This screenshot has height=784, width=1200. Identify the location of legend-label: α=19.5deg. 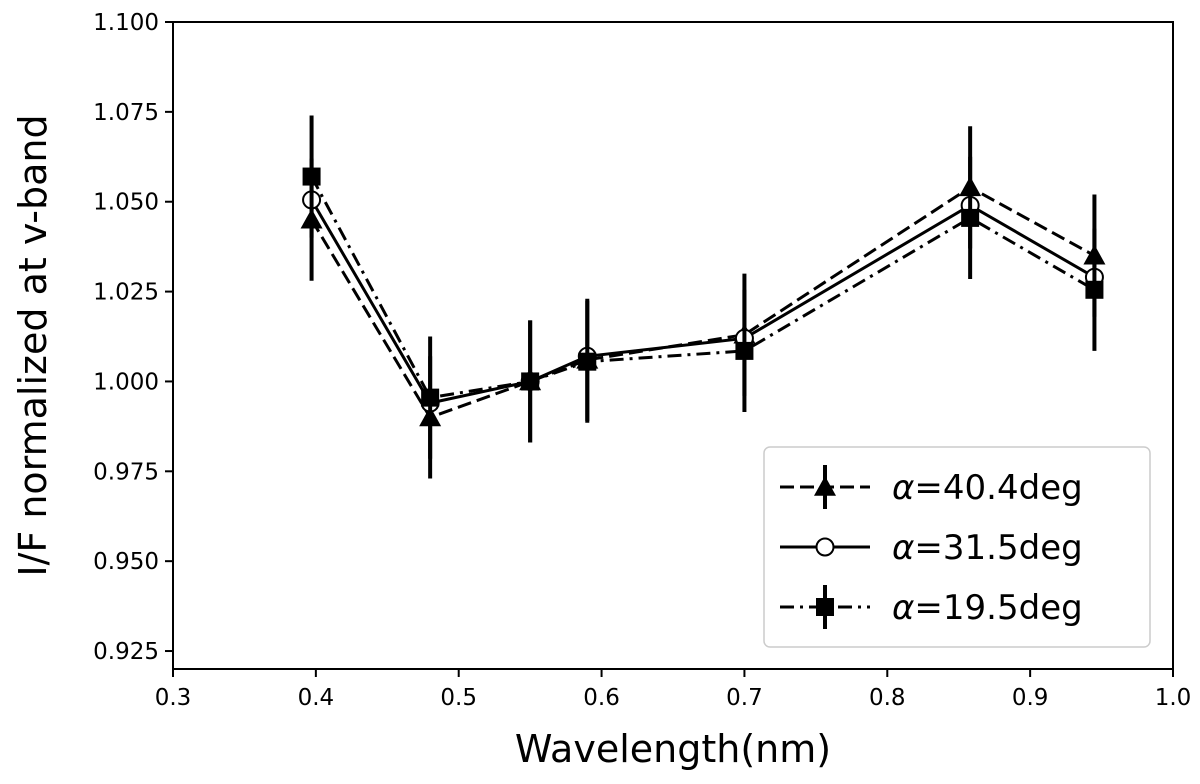
(987, 608).